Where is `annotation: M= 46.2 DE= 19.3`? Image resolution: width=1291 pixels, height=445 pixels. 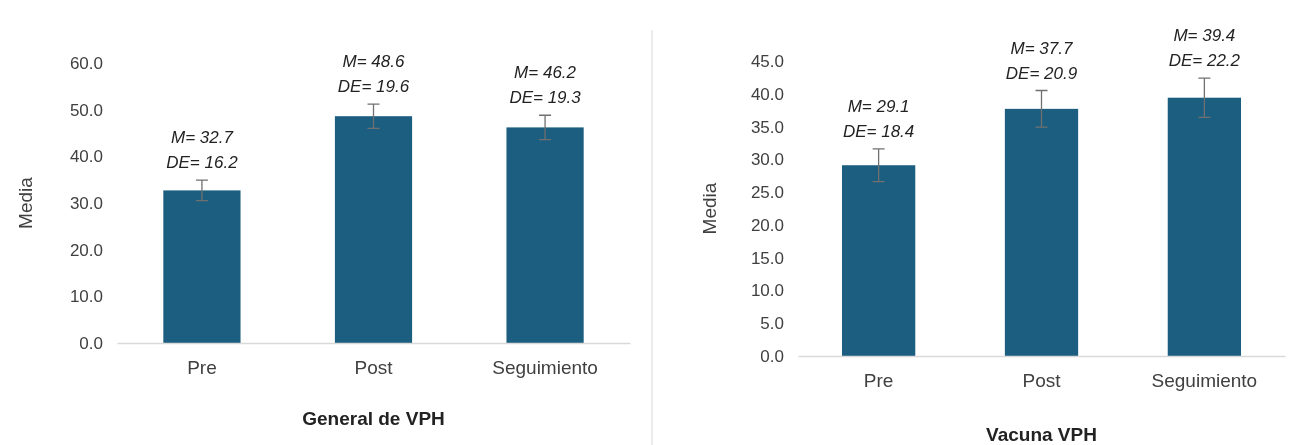 annotation: M= 46.2 DE= 19.3 is located at coordinates (545, 85).